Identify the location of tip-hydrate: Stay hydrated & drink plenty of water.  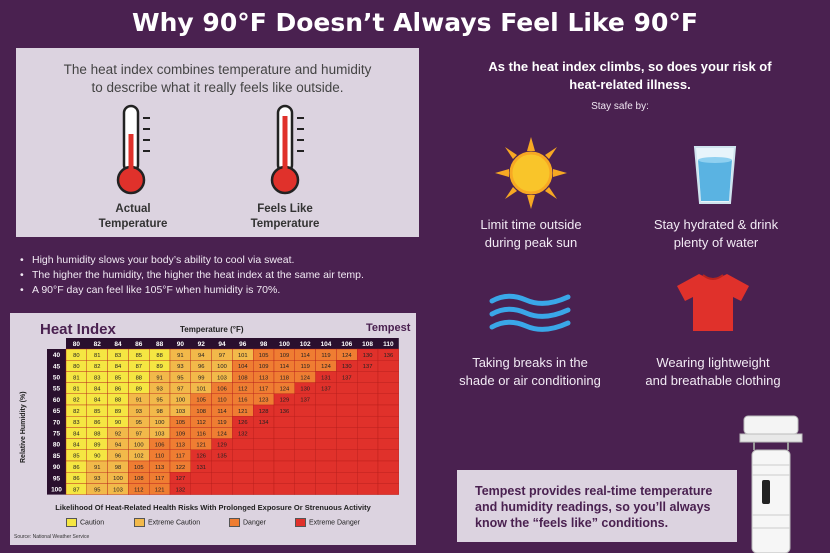
(716, 234).